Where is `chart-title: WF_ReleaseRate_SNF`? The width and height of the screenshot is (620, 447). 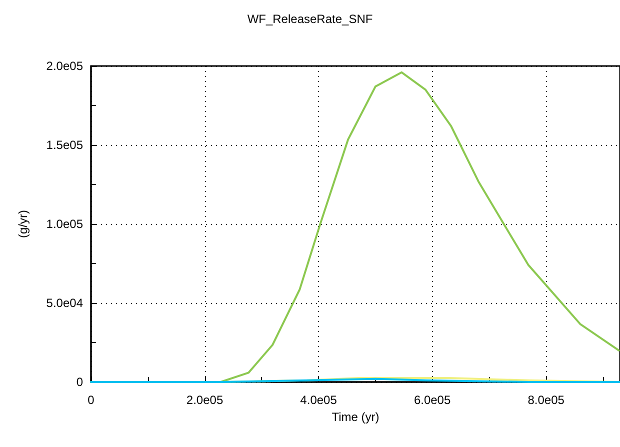
chart-title: WF_ReleaseRate_SNF is located at coordinates (310, 19).